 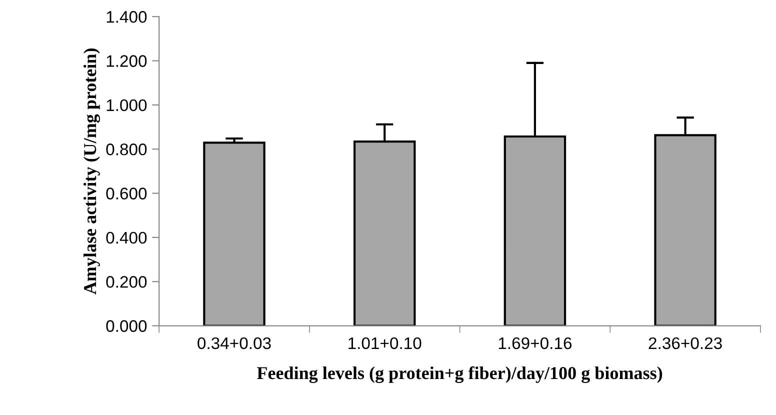 I want to click on x-tick-label: 2.36+0.23, so click(x=685, y=343).